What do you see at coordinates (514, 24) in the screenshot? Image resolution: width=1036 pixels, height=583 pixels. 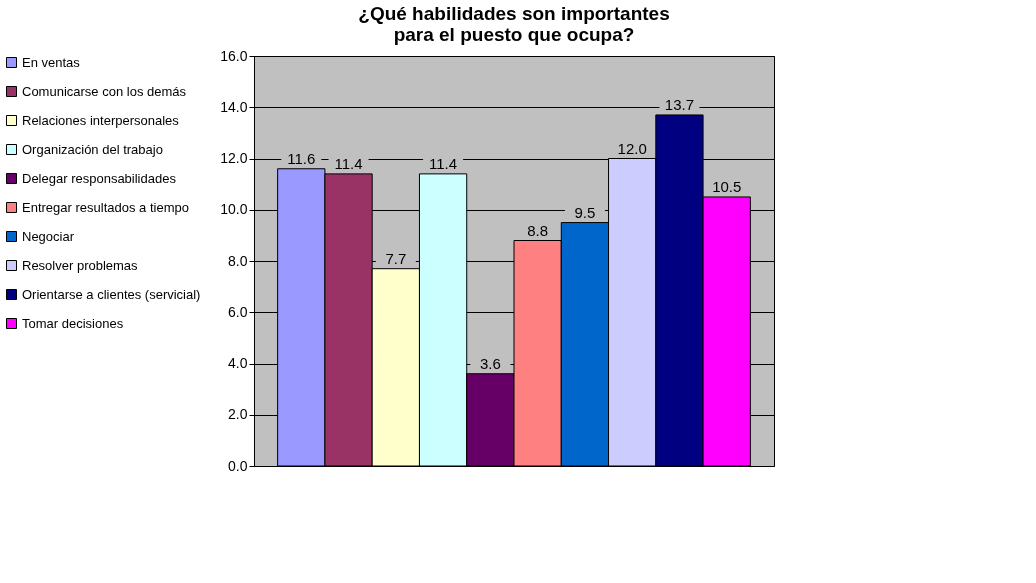 I see `chart-title: ¿Qué habilidades son importantes para el puesto que ocupa?` at bounding box center [514, 24].